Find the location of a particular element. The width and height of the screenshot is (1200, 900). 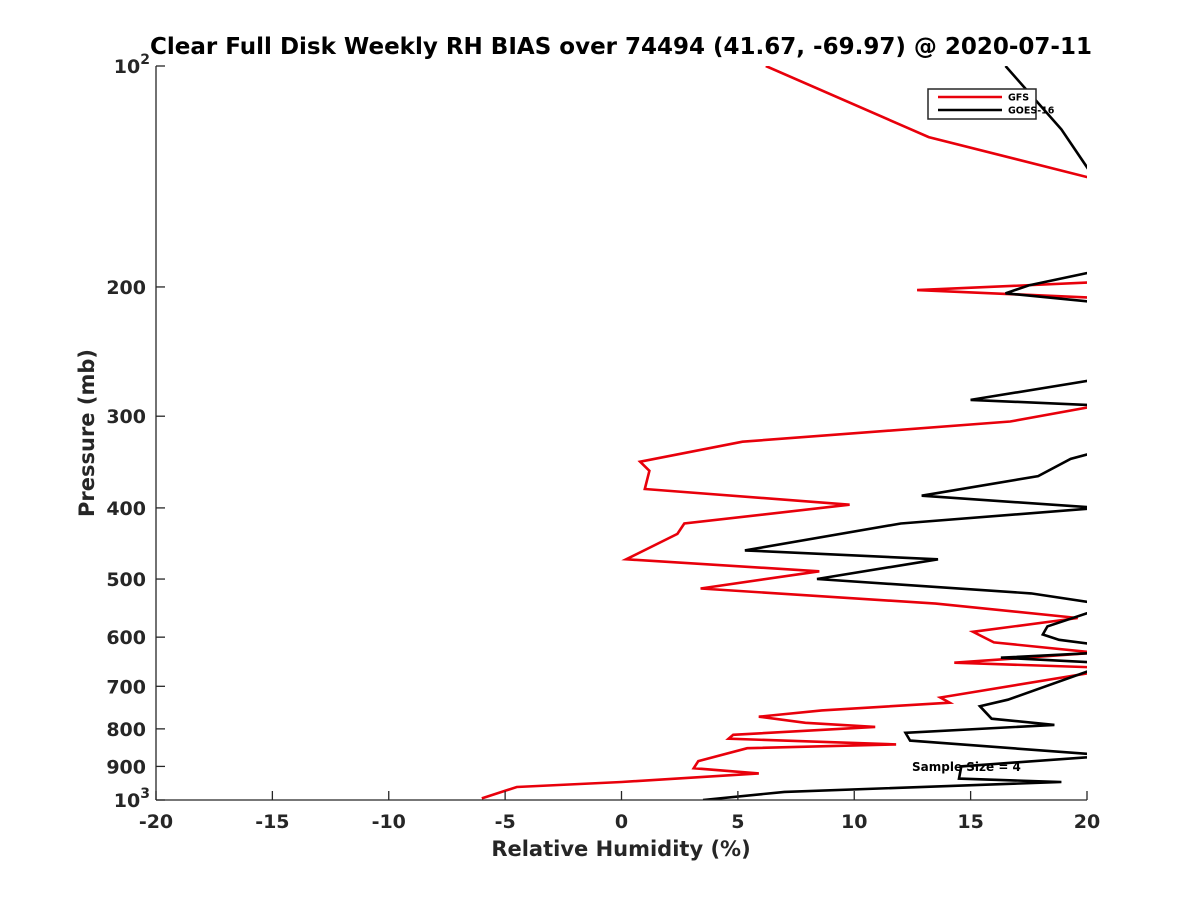

legend: GFS GOES-16 is located at coordinates (991, 104).